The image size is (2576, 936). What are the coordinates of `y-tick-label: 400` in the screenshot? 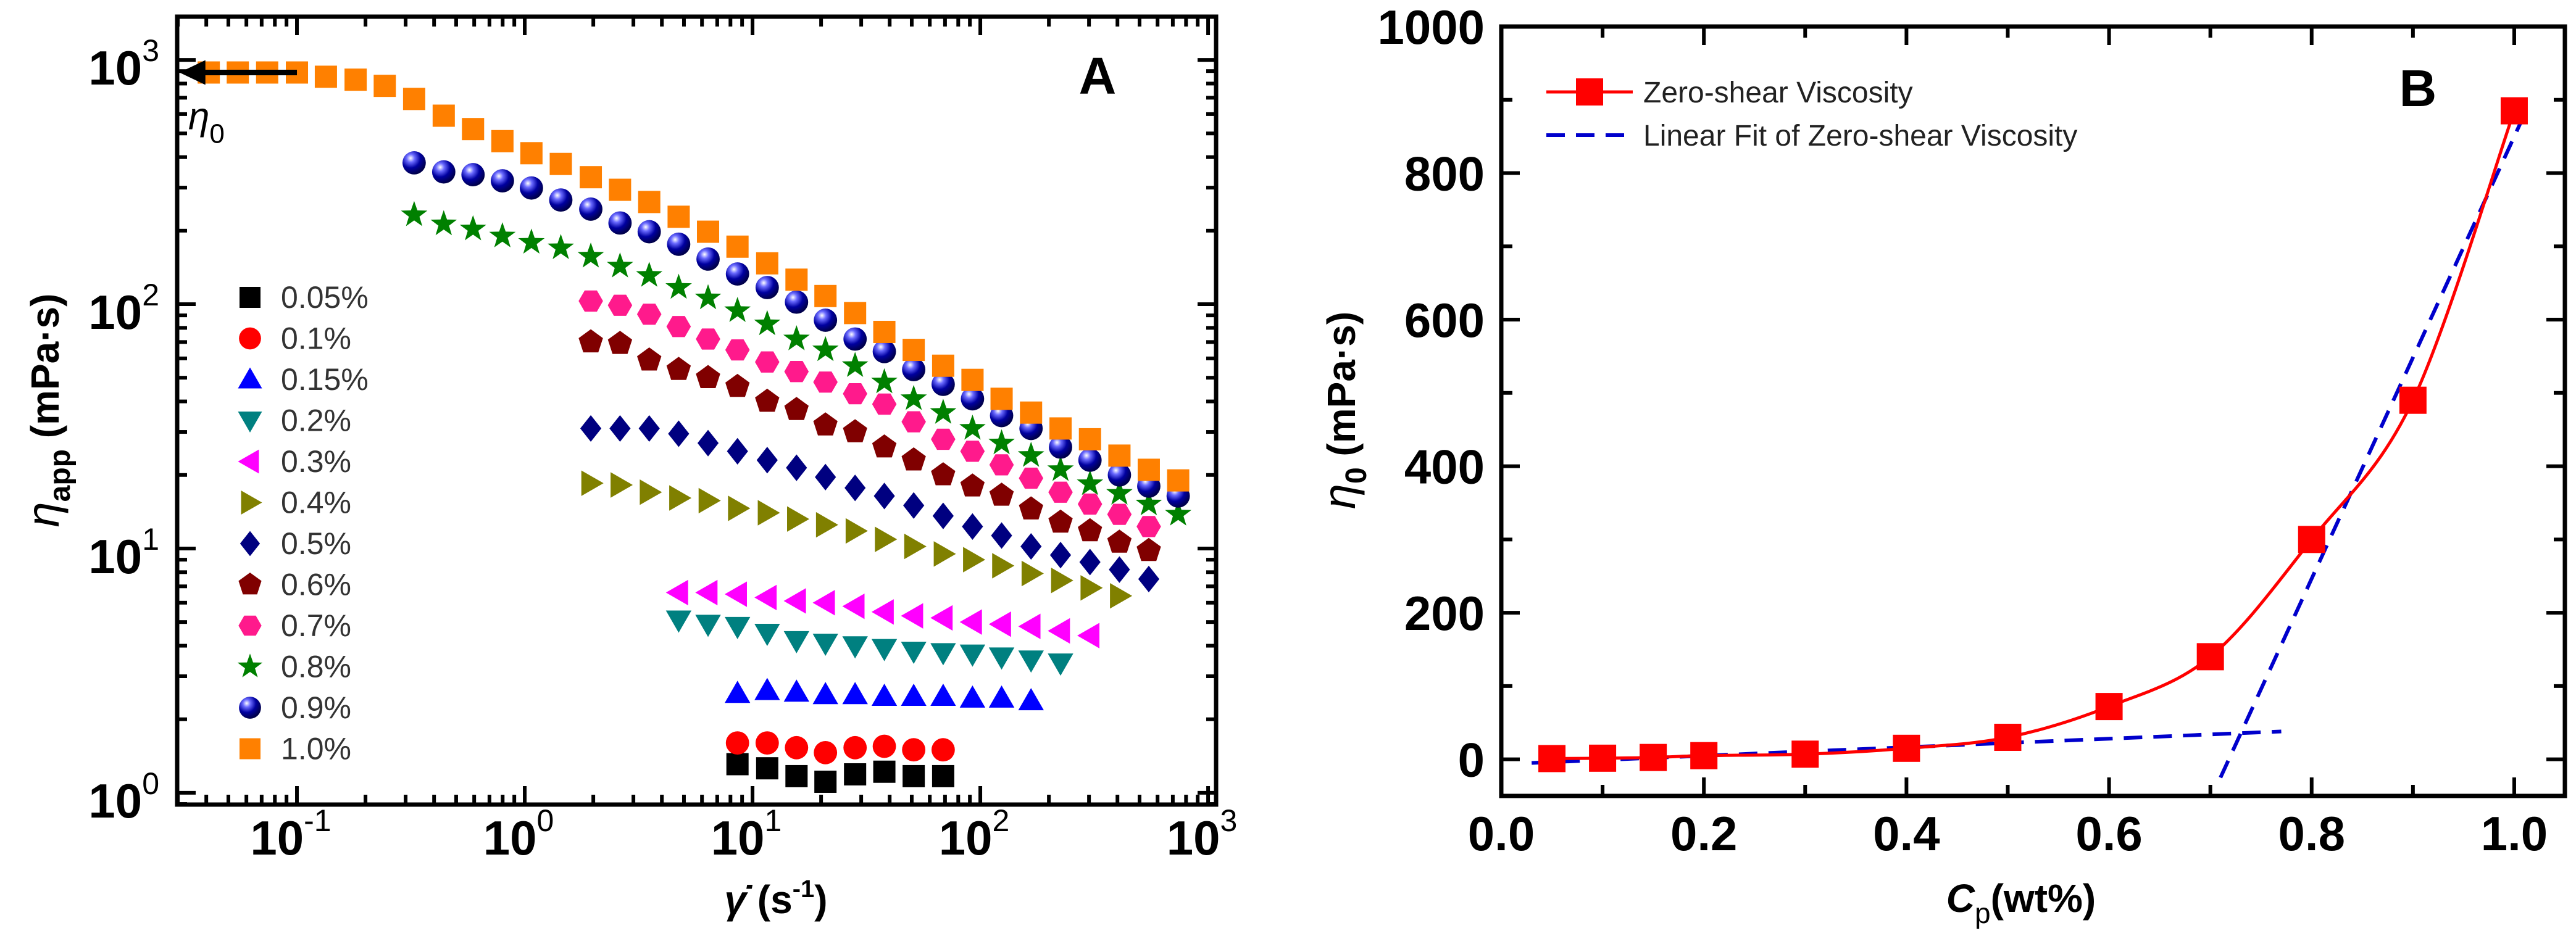 It's located at (1445, 467).